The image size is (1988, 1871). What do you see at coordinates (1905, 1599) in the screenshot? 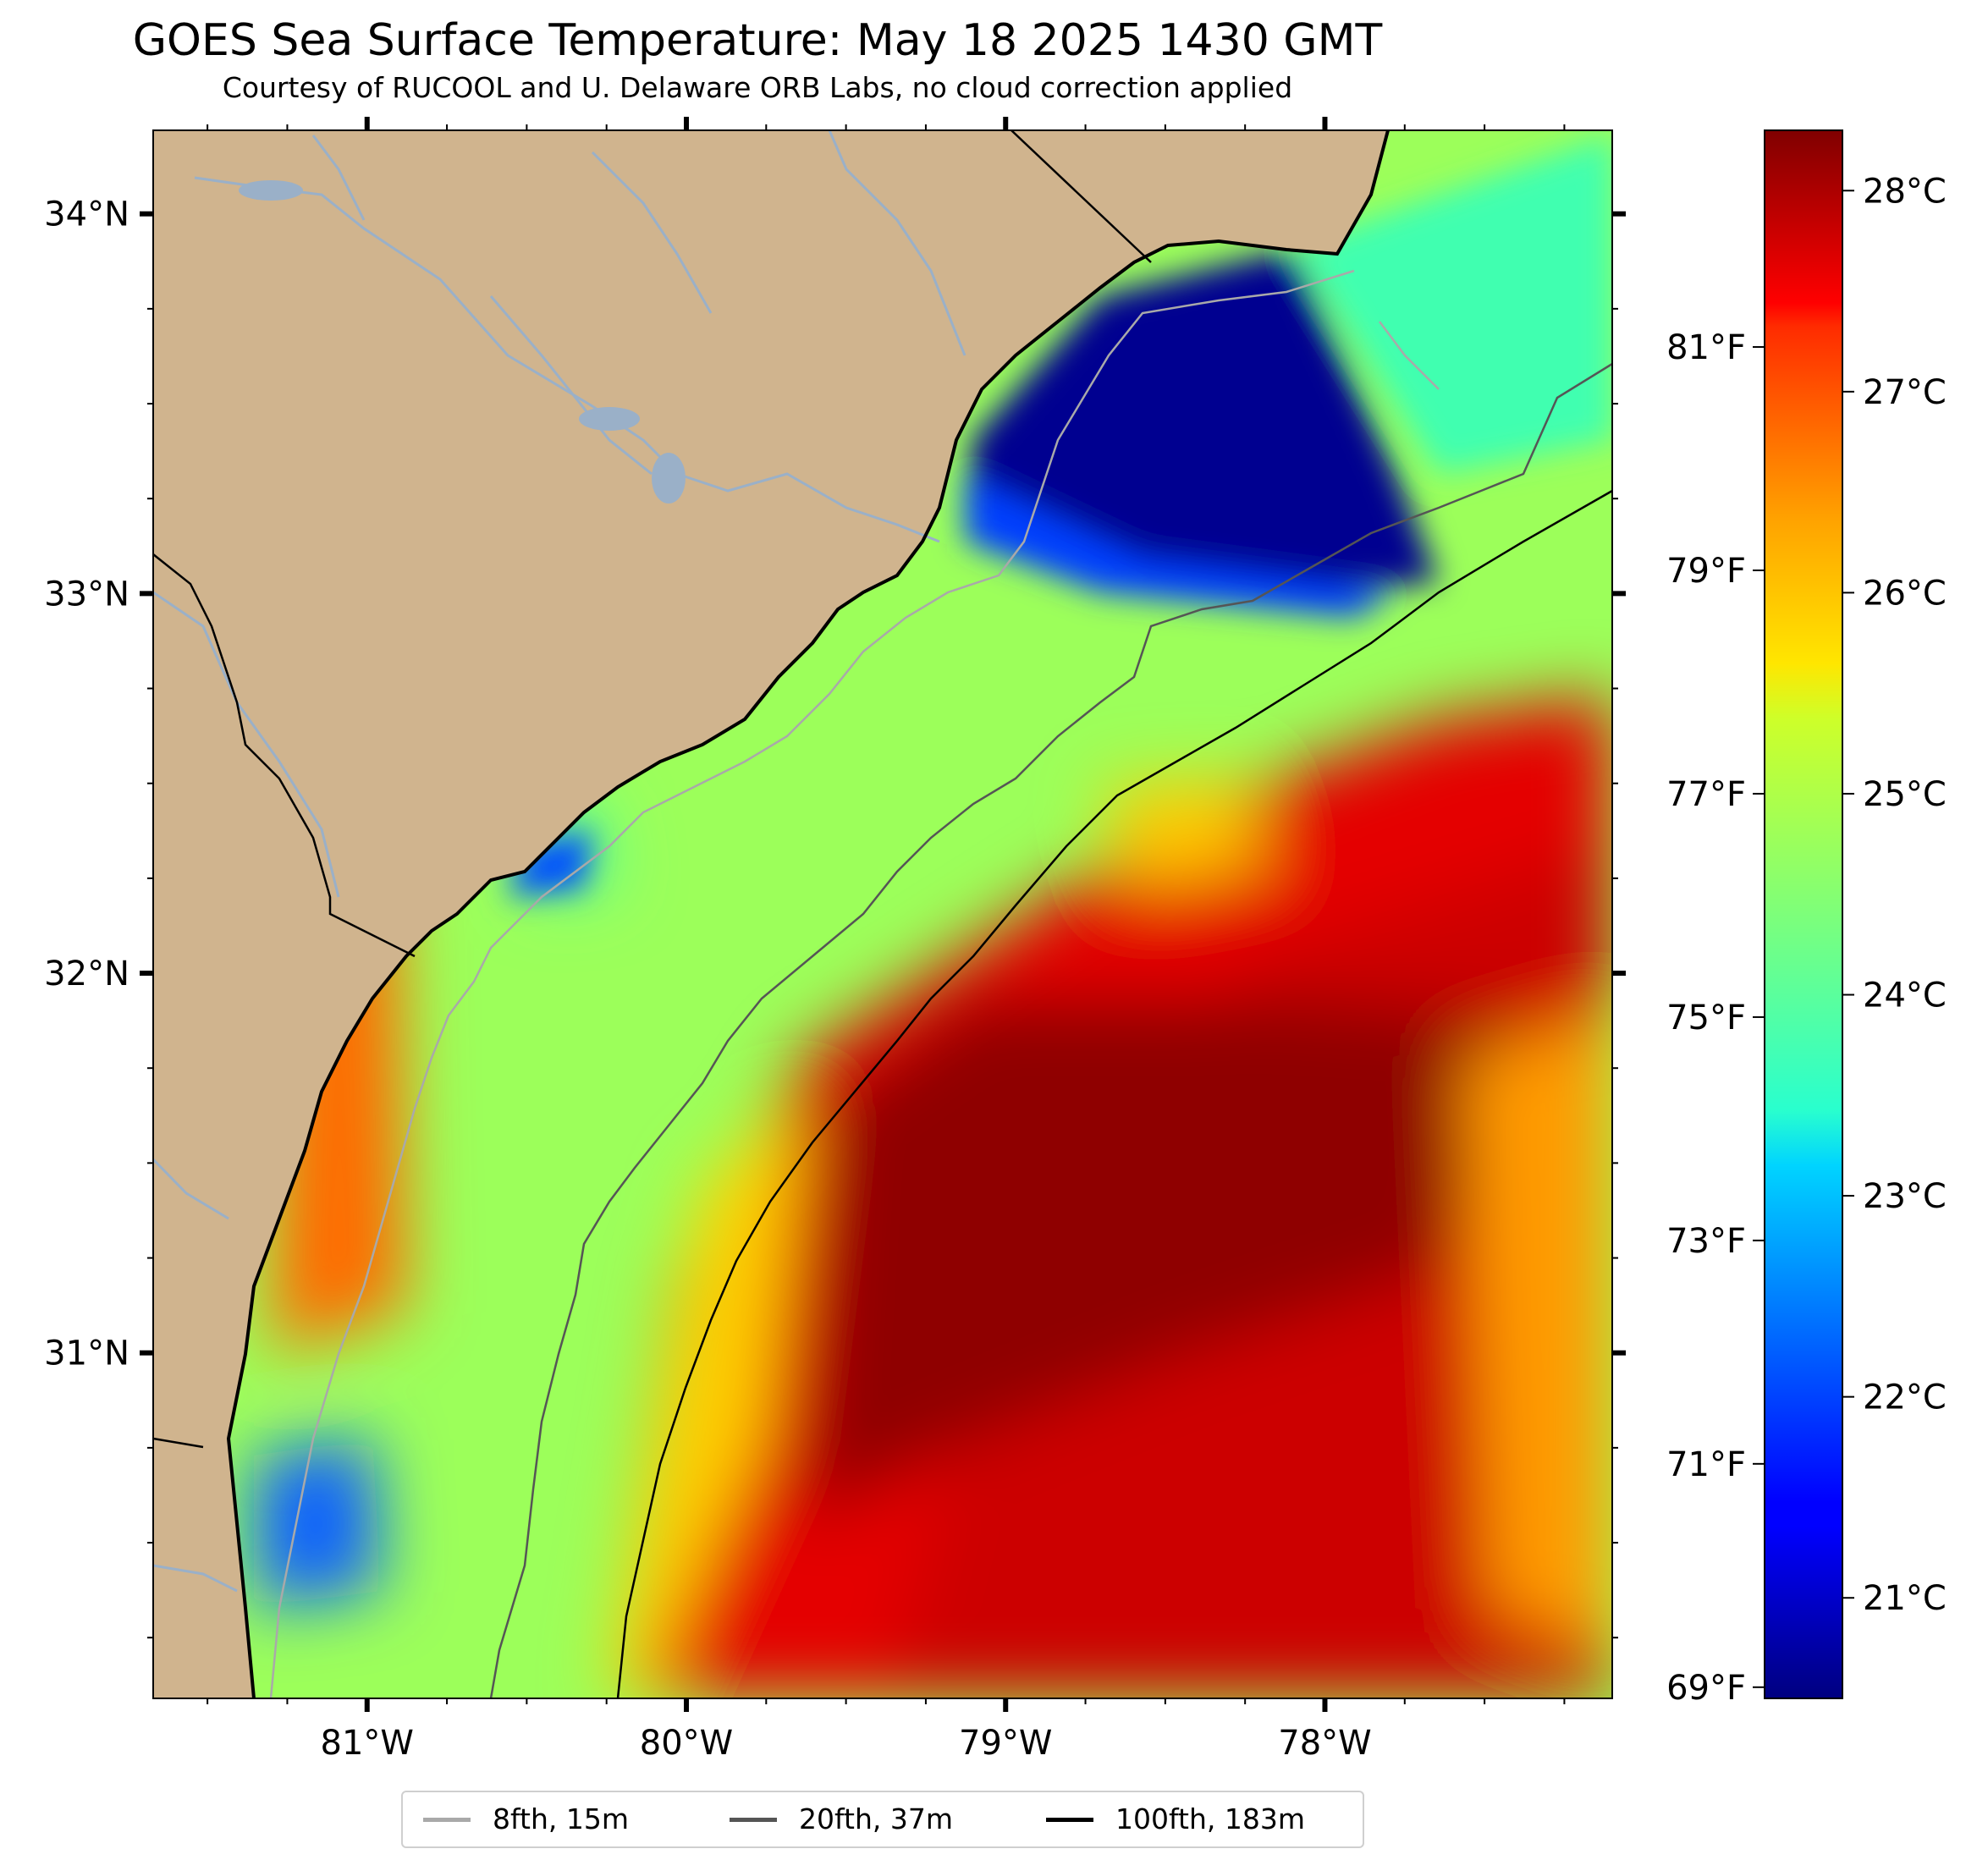
I see `celsius-tick-label: 21°C` at bounding box center [1905, 1599].